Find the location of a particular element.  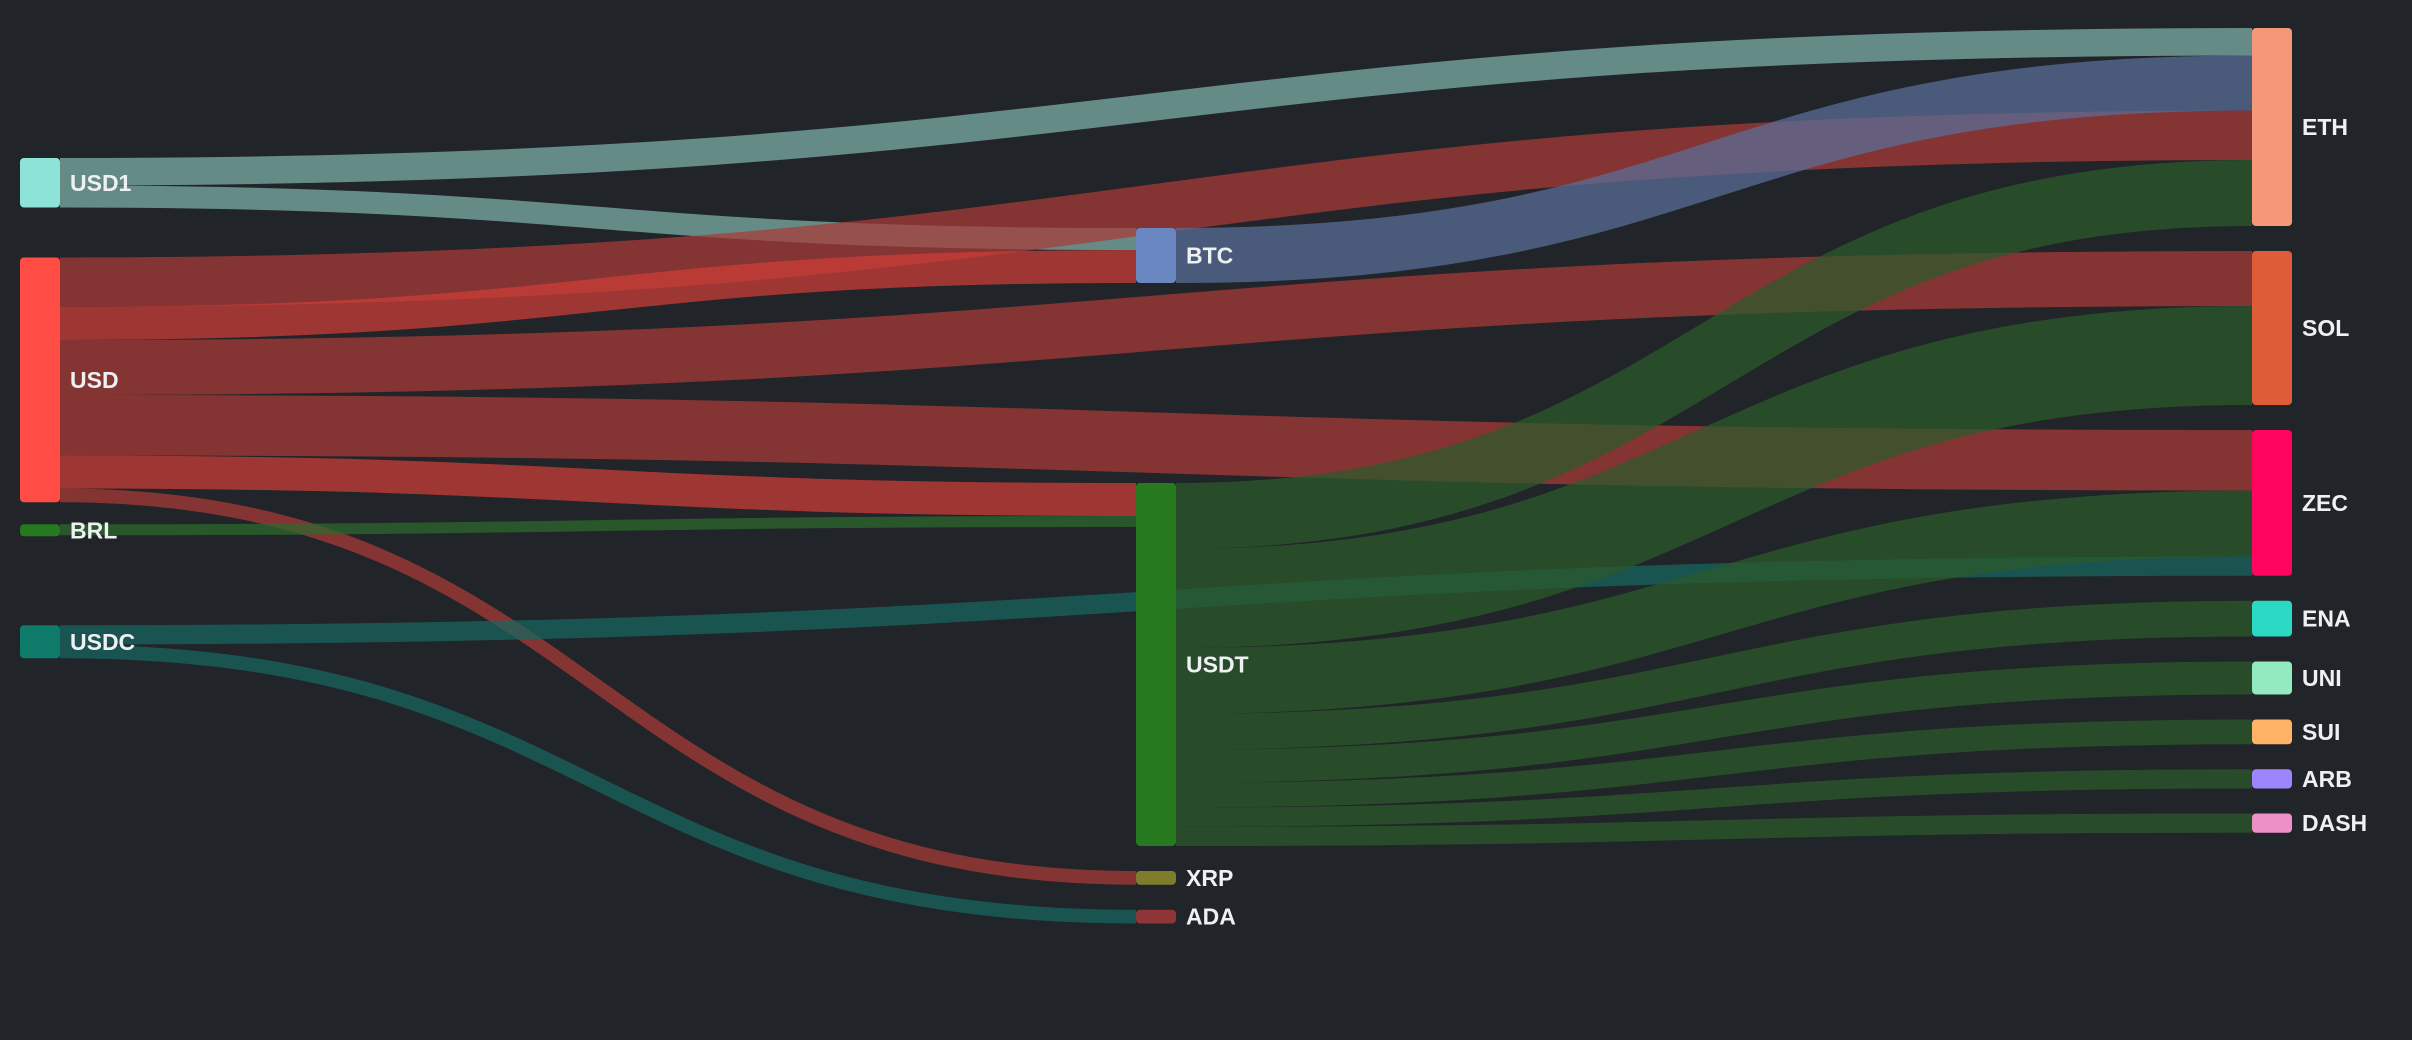

link-usd-btc is located at coordinates (598, 295).